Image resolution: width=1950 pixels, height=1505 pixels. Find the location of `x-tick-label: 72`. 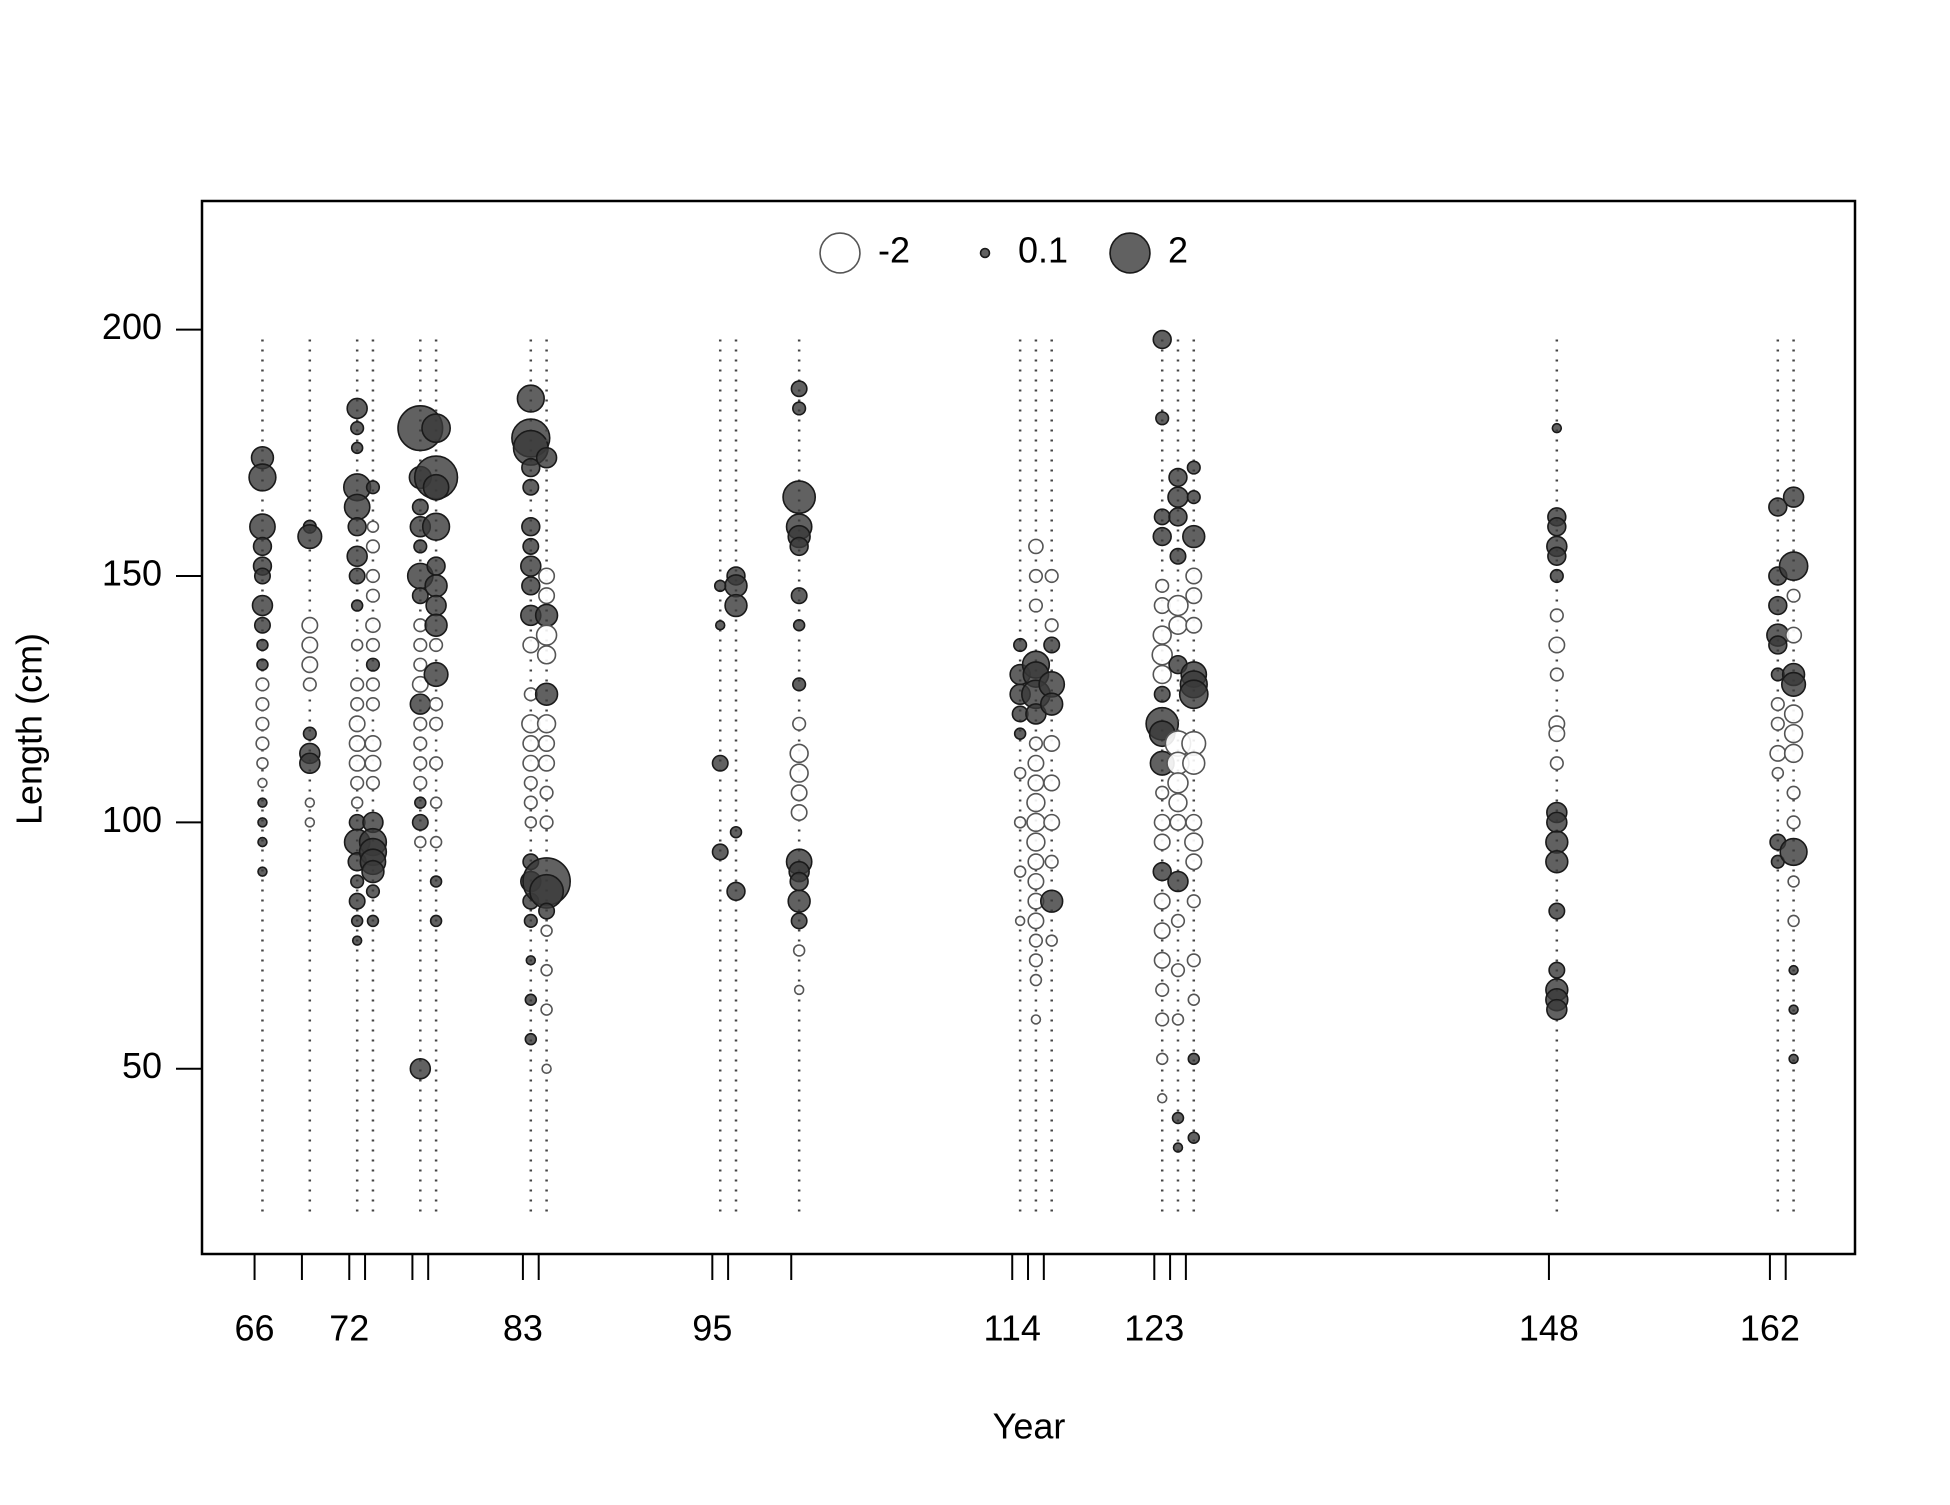

x-tick-label: 72 is located at coordinates (349, 1328).